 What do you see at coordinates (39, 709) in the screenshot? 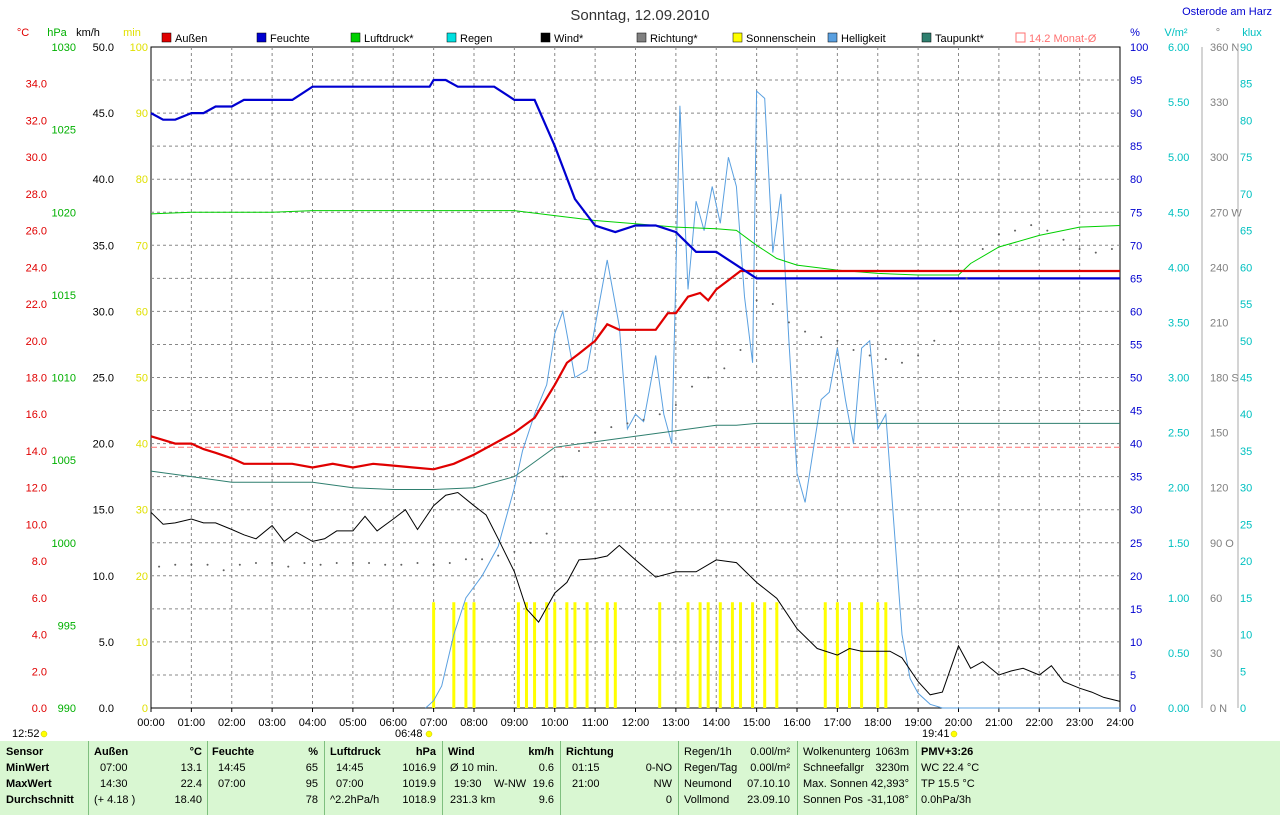
I see `axis-tick-temp: 0.0` at bounding box center [39, 709].